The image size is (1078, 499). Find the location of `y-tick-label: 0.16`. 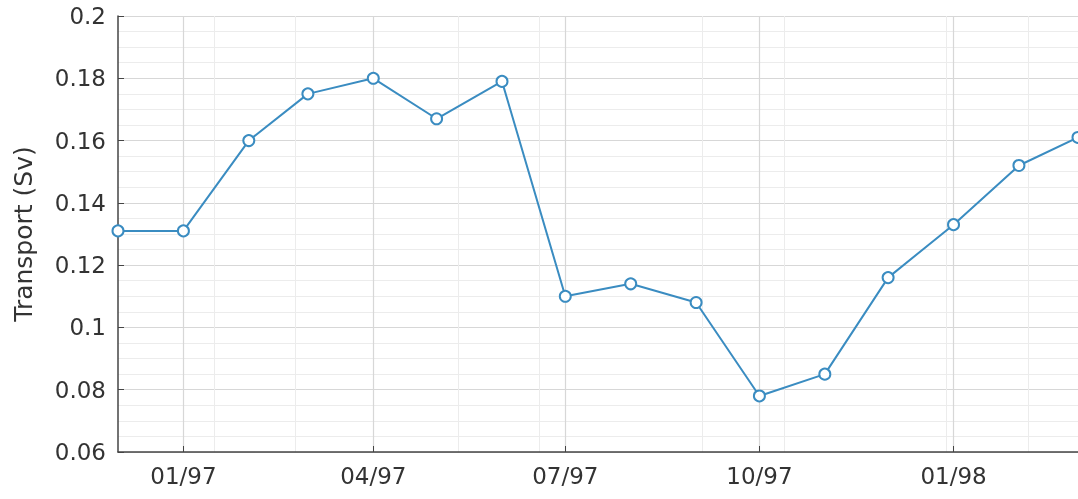

y-tick-label: 0.16 is located at coordinates (80, 140).